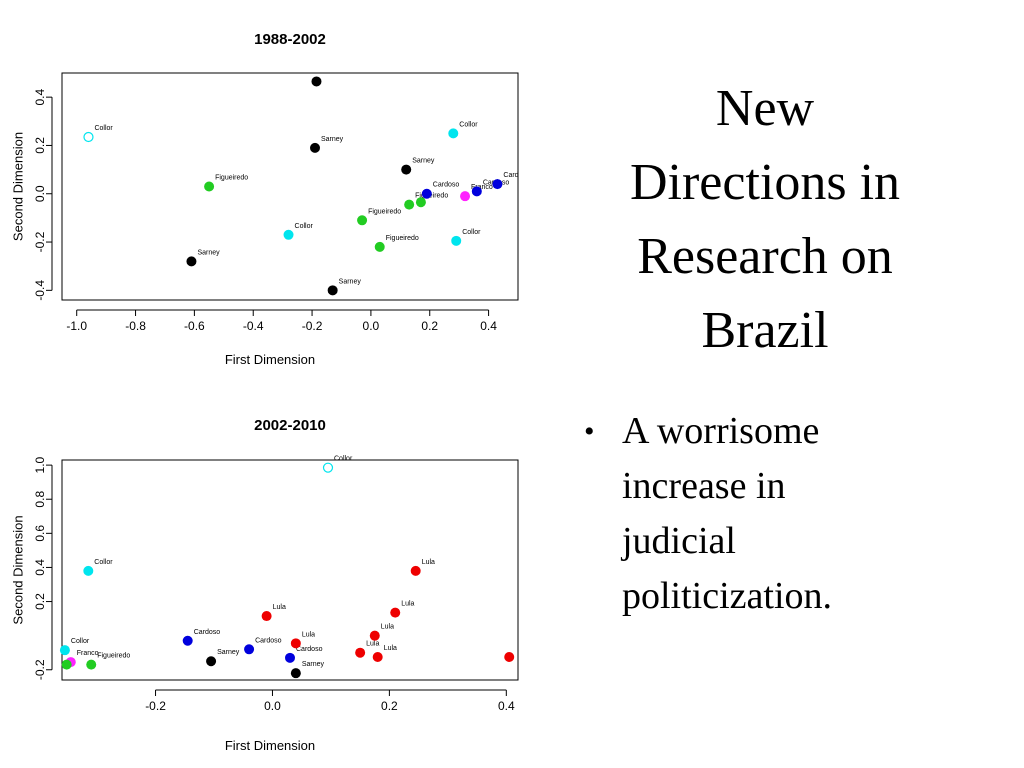 The image size is (1024, 768). I want to click on title-line: New, so click(765, 108).